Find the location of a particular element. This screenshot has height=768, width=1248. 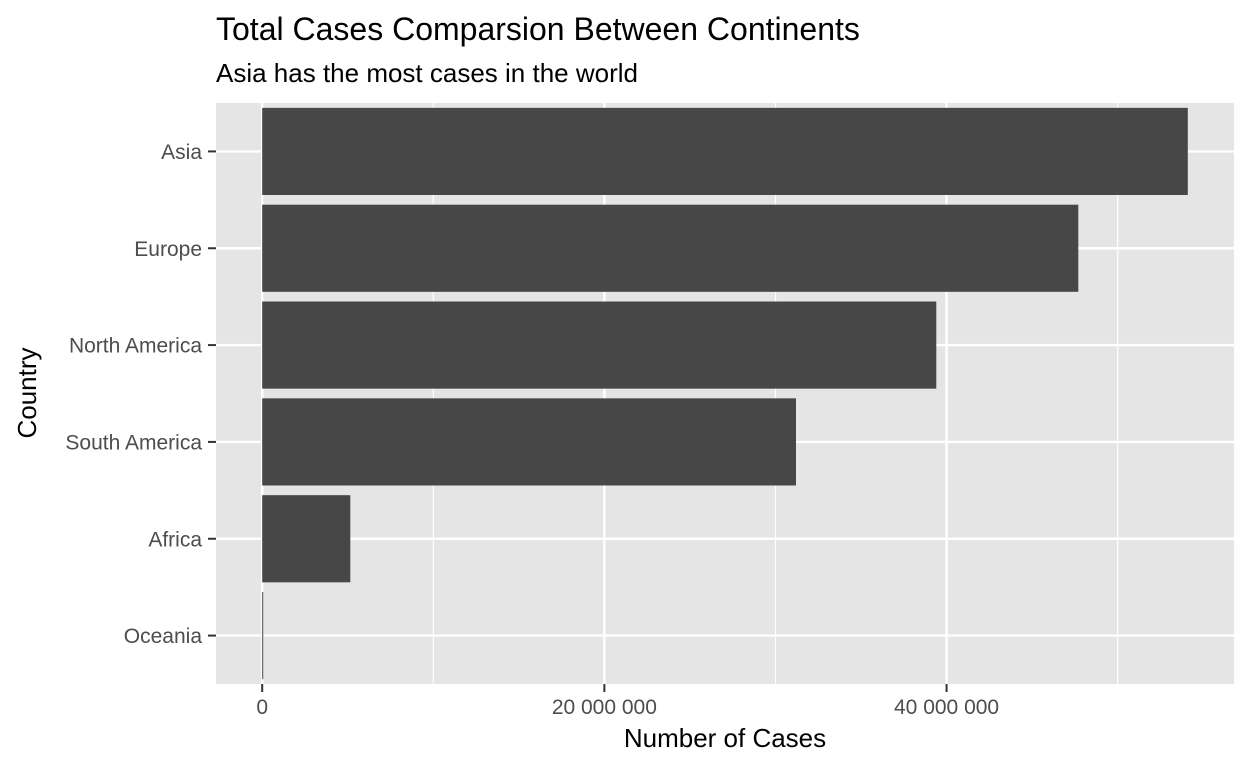

x-axis: 0 20 000 000 40 000 000 is located at coordinates (627, 701).